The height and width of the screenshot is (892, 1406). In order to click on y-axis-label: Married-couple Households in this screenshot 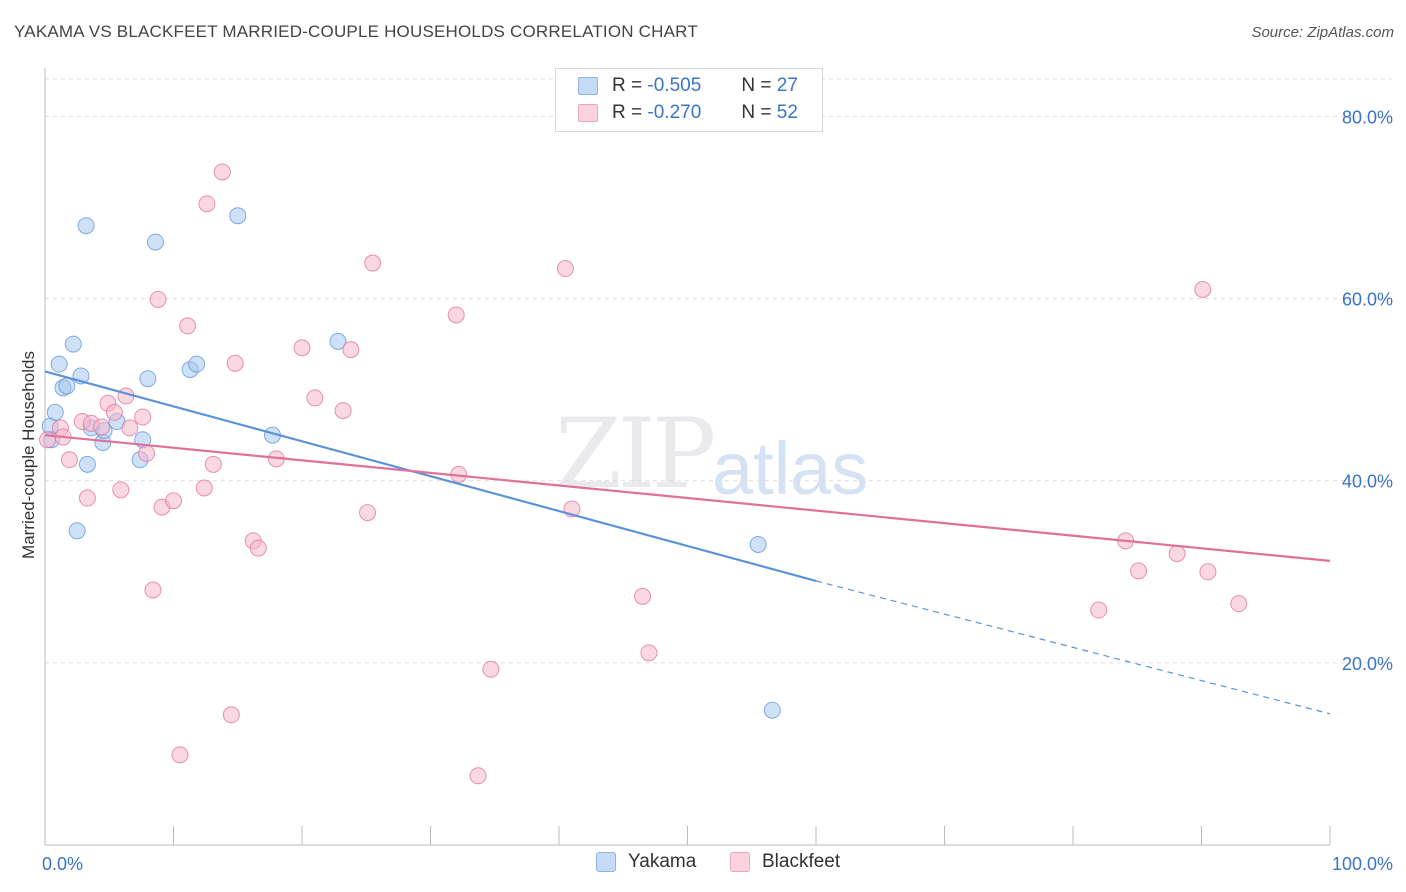, I will do `click(28, 455)`.